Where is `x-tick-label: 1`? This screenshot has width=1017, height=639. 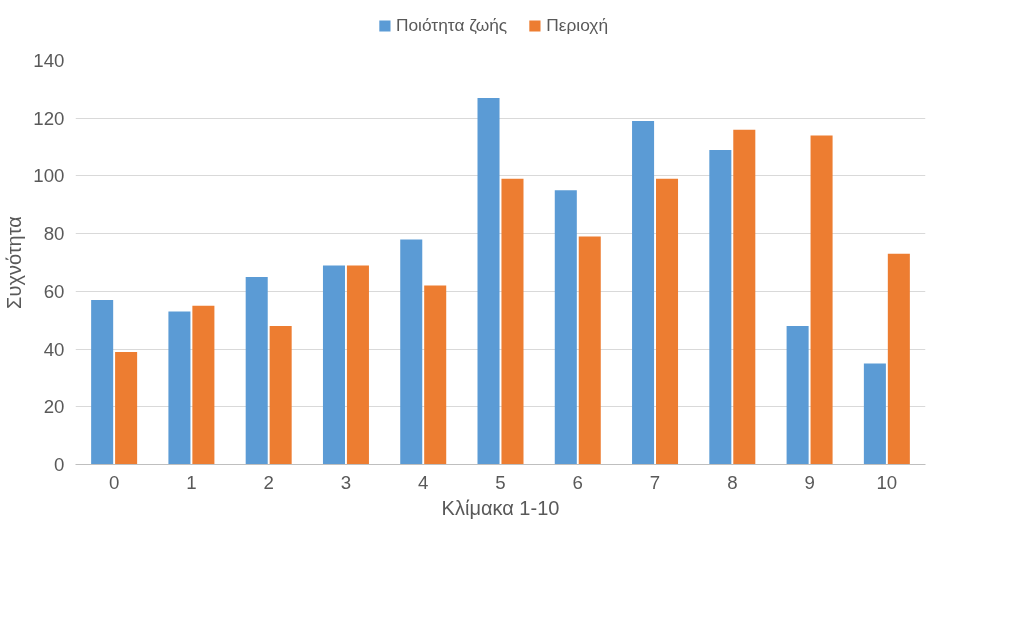 x-tick-label: 1 is located at coordinates (191, 482).